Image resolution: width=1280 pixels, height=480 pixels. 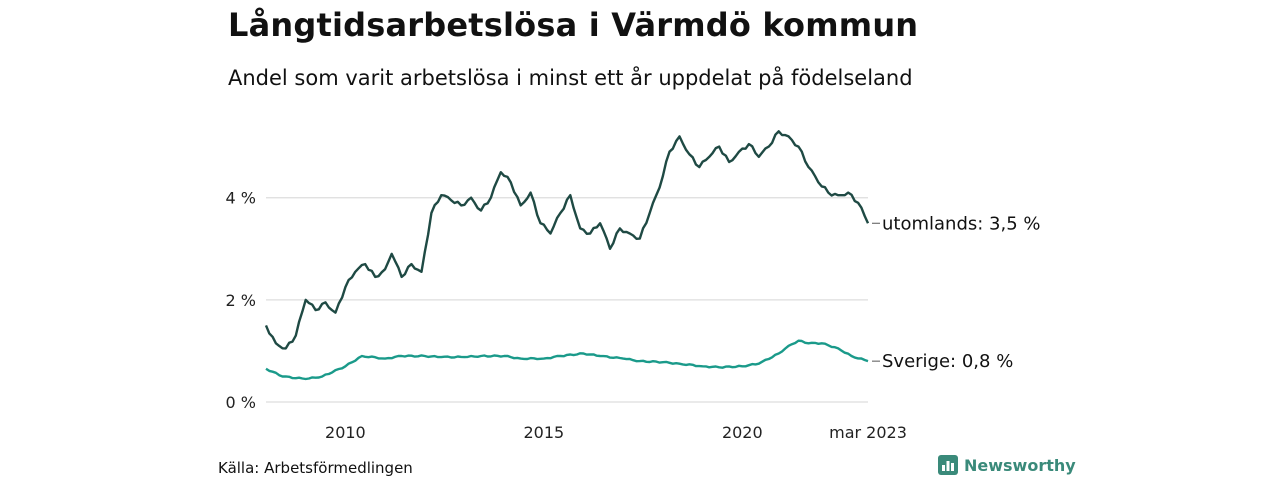 What do you see at coordinates (956, 292) in the screenshot?
I see `end-labels: utomlands: 3,5 % Sverige: 0,8 %` at bounding box center [956, 292].